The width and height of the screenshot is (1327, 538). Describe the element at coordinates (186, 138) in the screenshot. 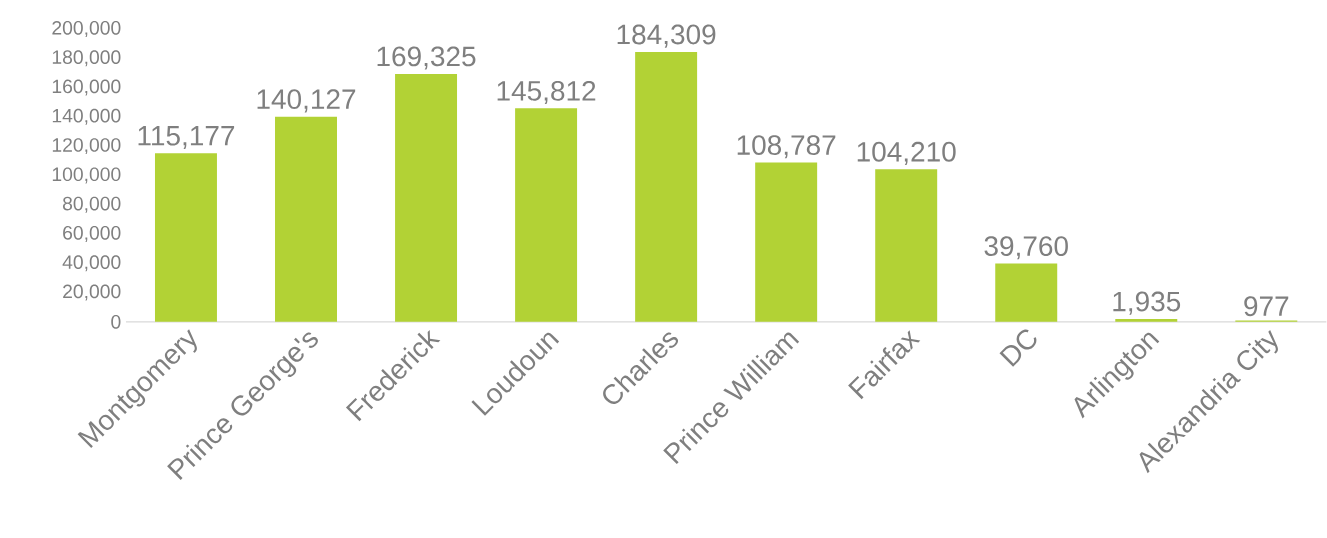

I see `data-label: 115,177` at that location.